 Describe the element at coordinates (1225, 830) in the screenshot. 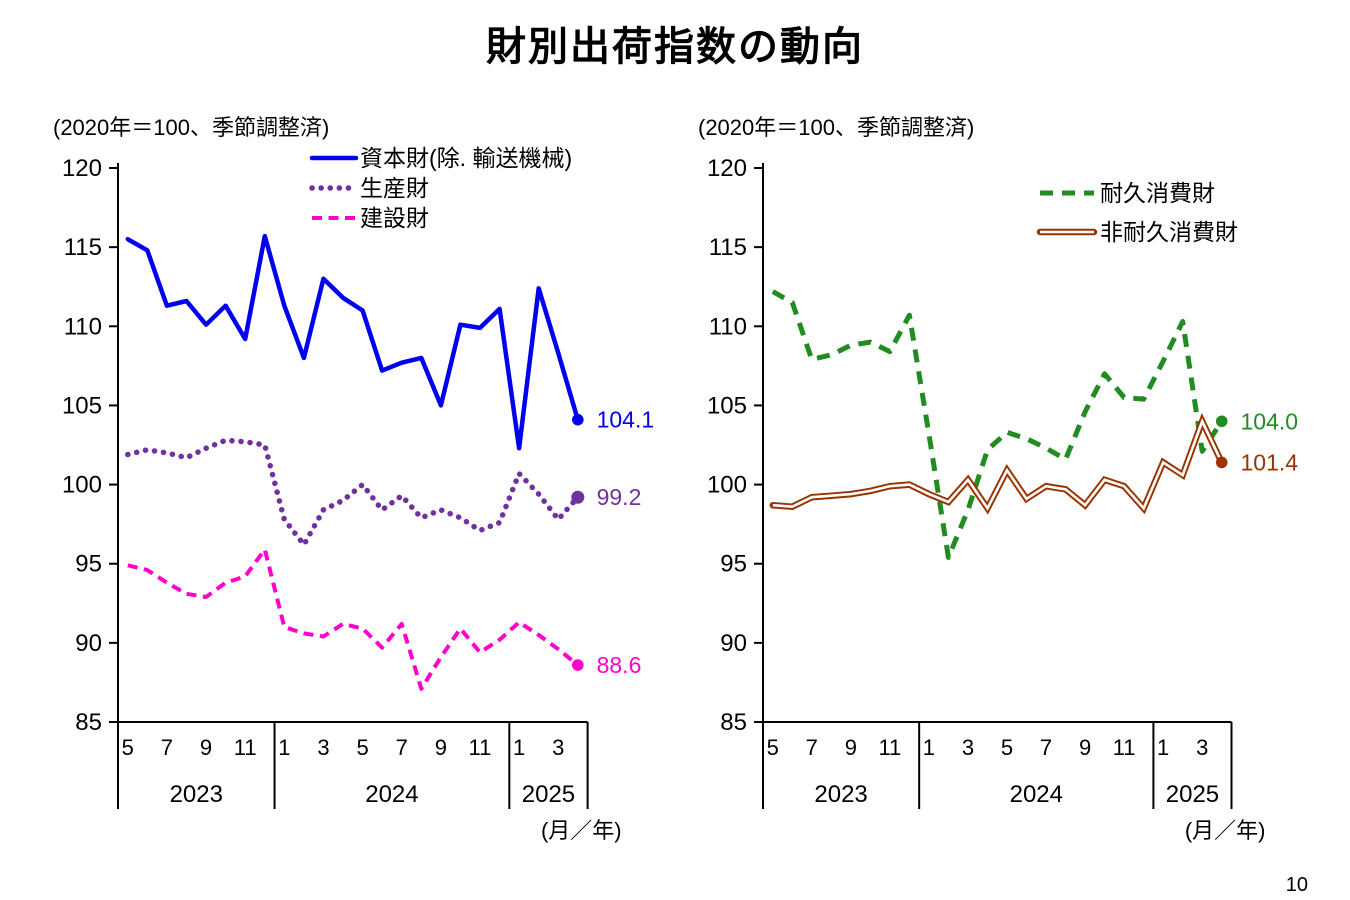

I see `chart1-x-unit-label: (月／年)` at that location.